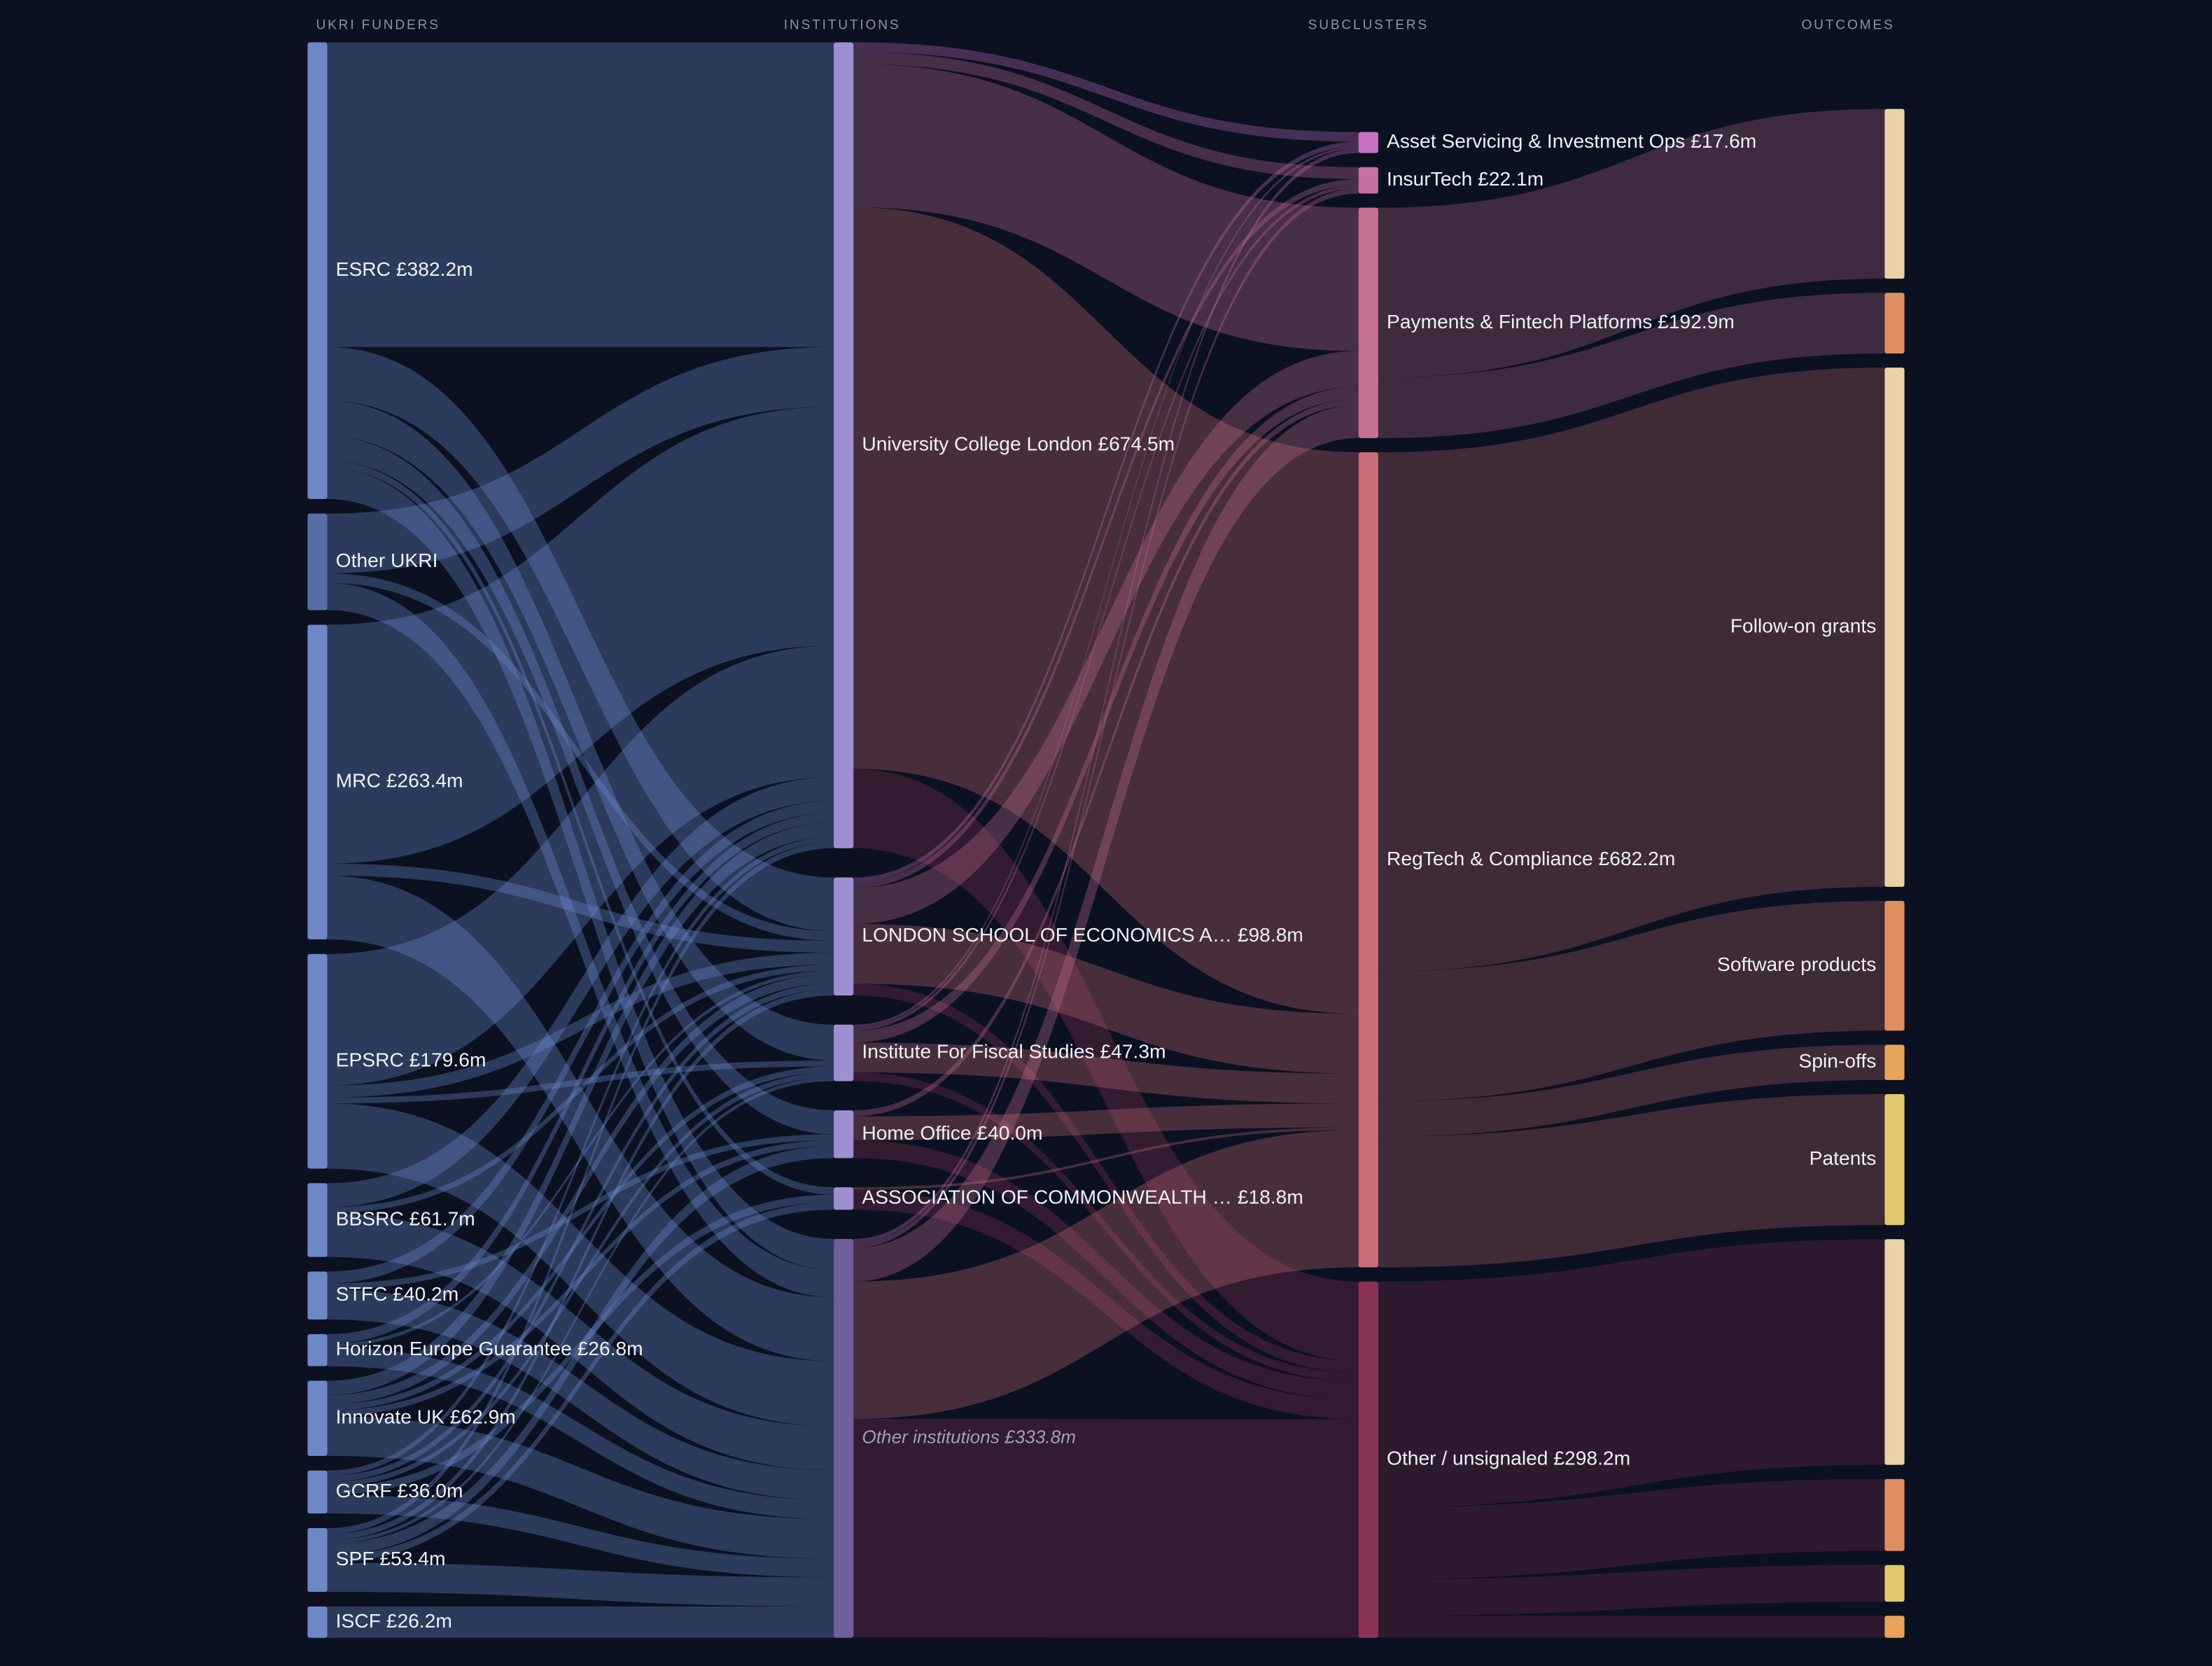  Describe the element at coordinates (399, 780) in the screenshot. I see `node-label: MRC £263.4m` at that location.